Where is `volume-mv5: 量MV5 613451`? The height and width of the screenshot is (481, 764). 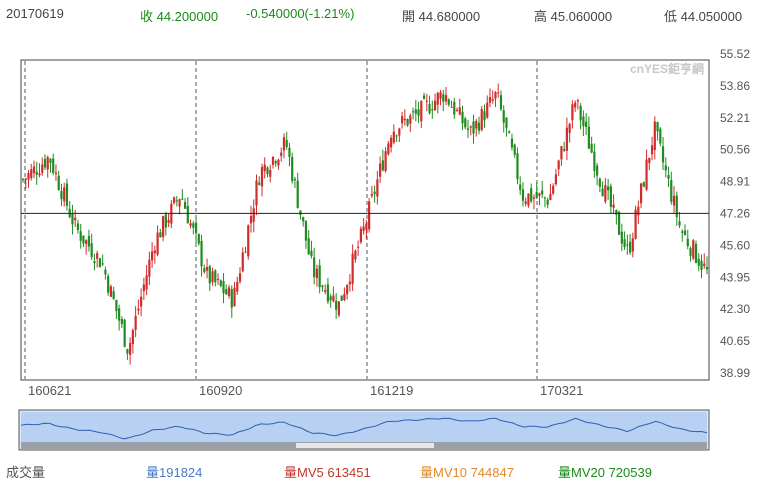
volume-mv5: 量MV5 613451 is located at coordinates (327, 472).